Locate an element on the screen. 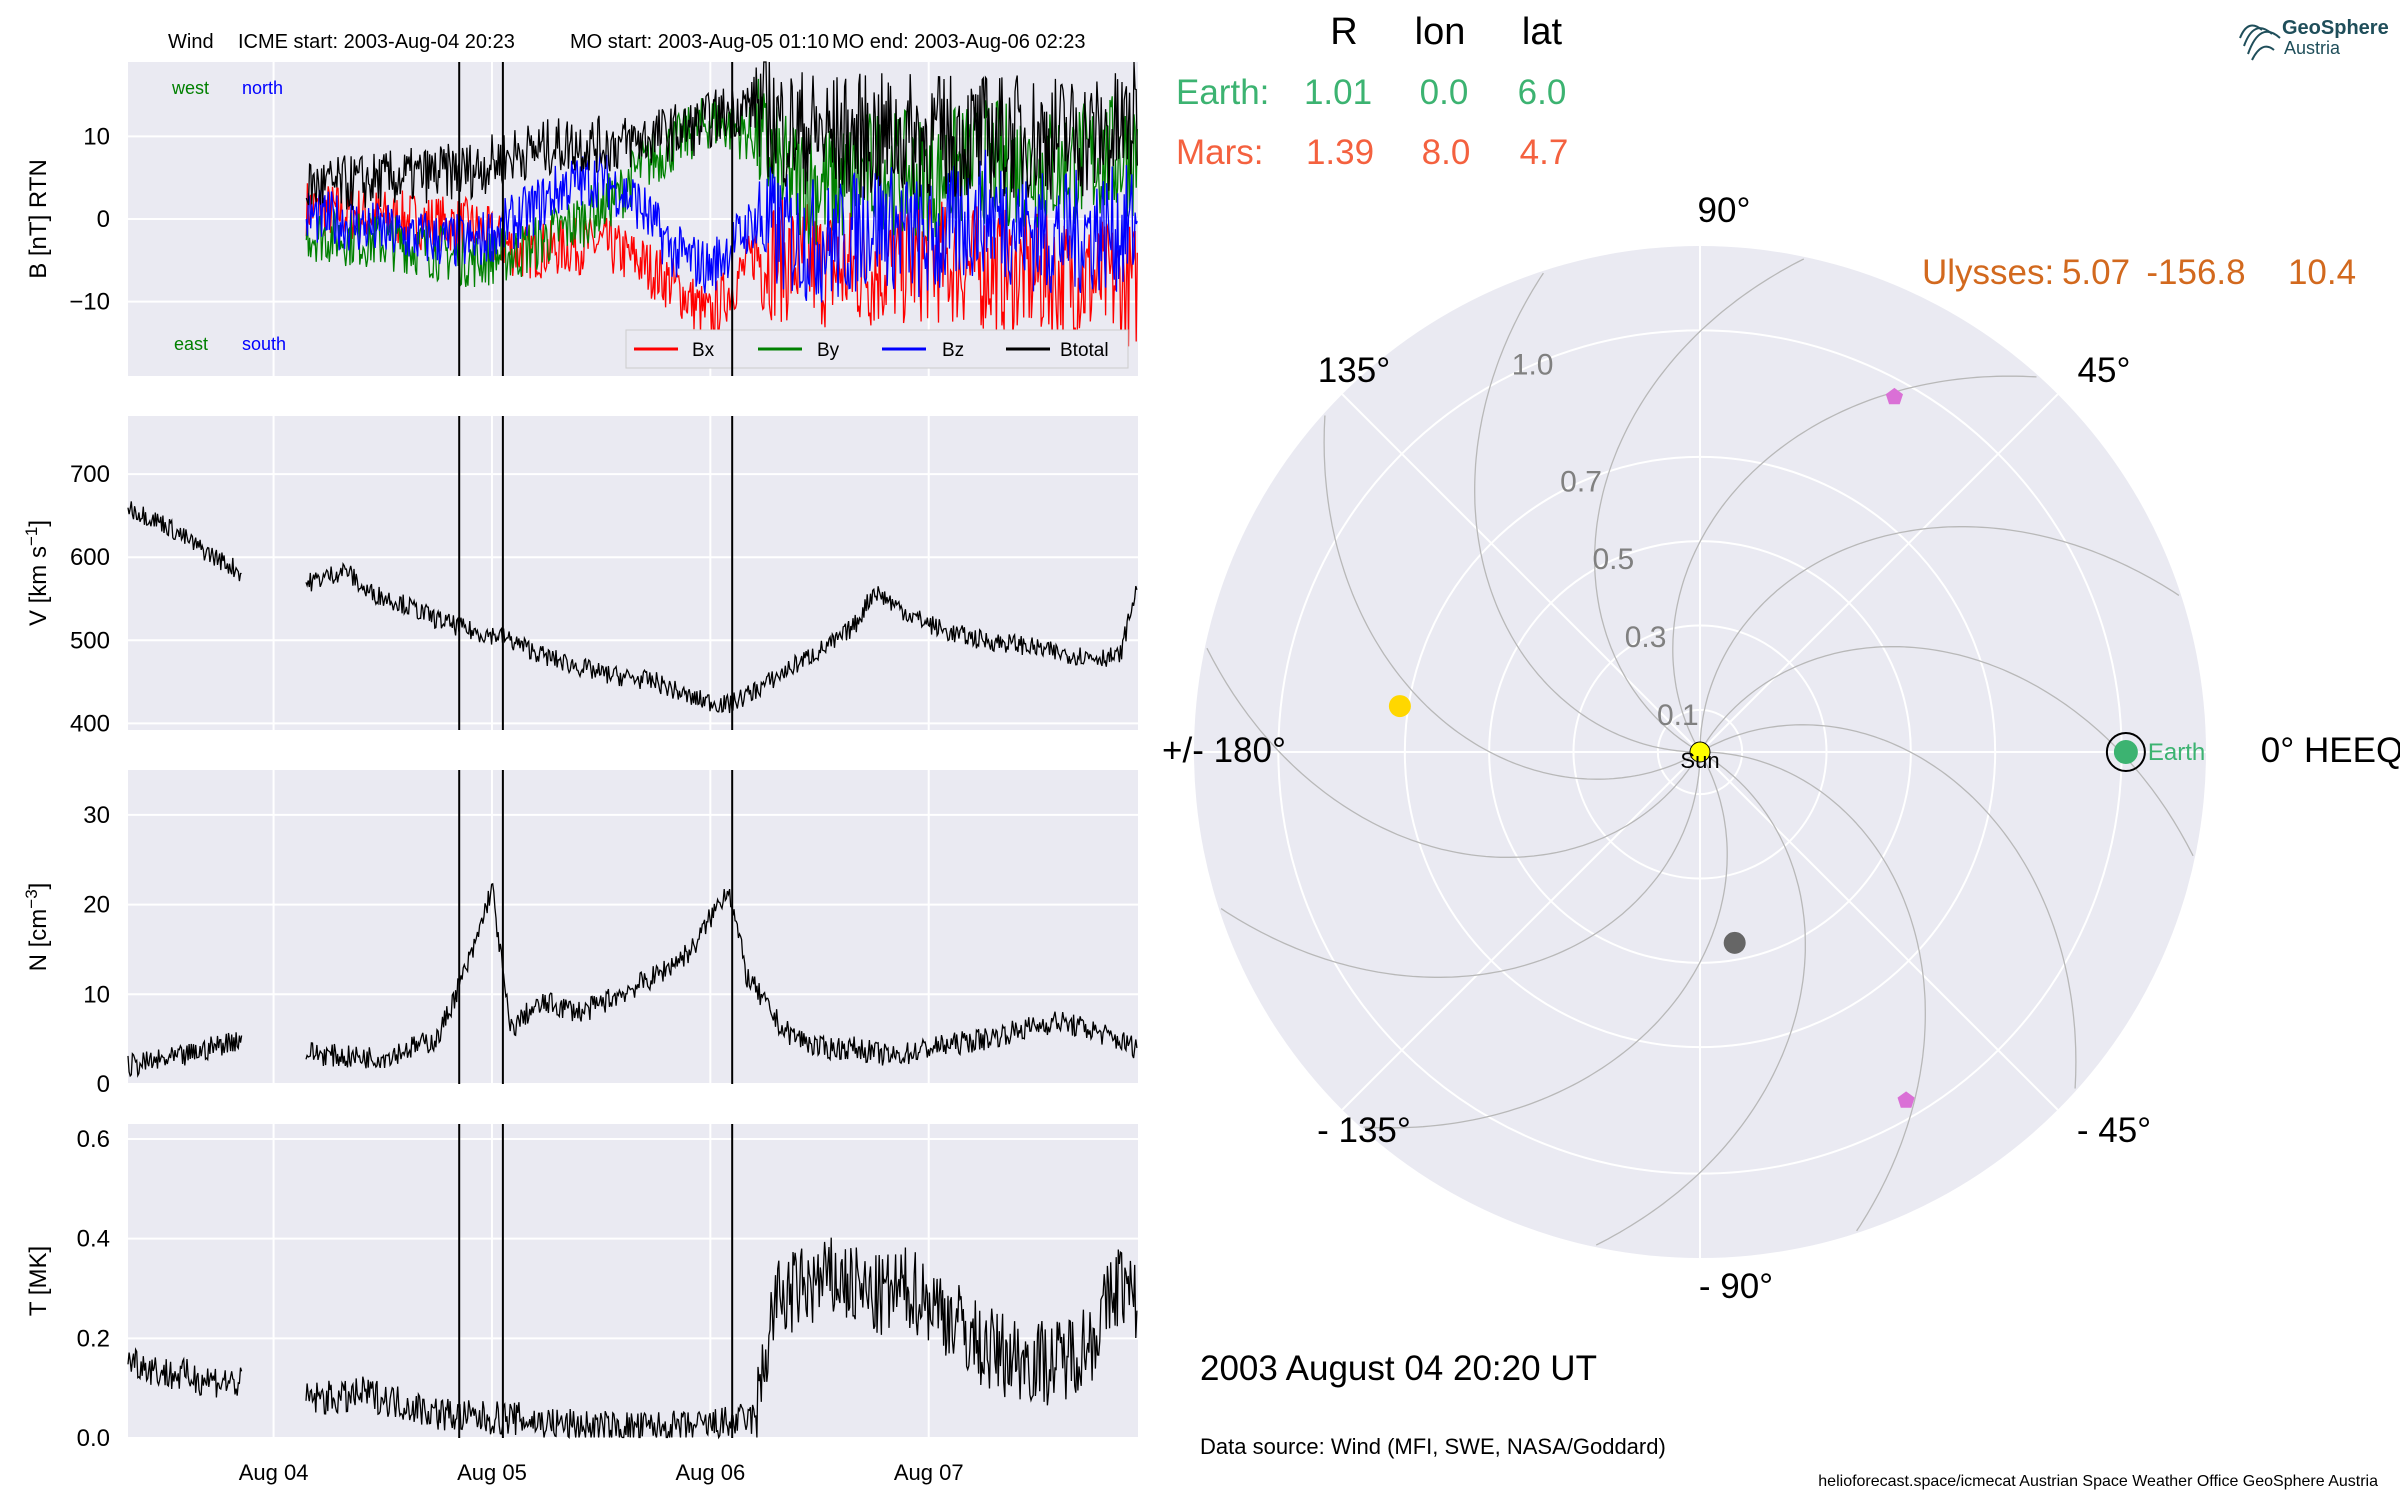  panel-v-series is located at coordinates (632, 607).